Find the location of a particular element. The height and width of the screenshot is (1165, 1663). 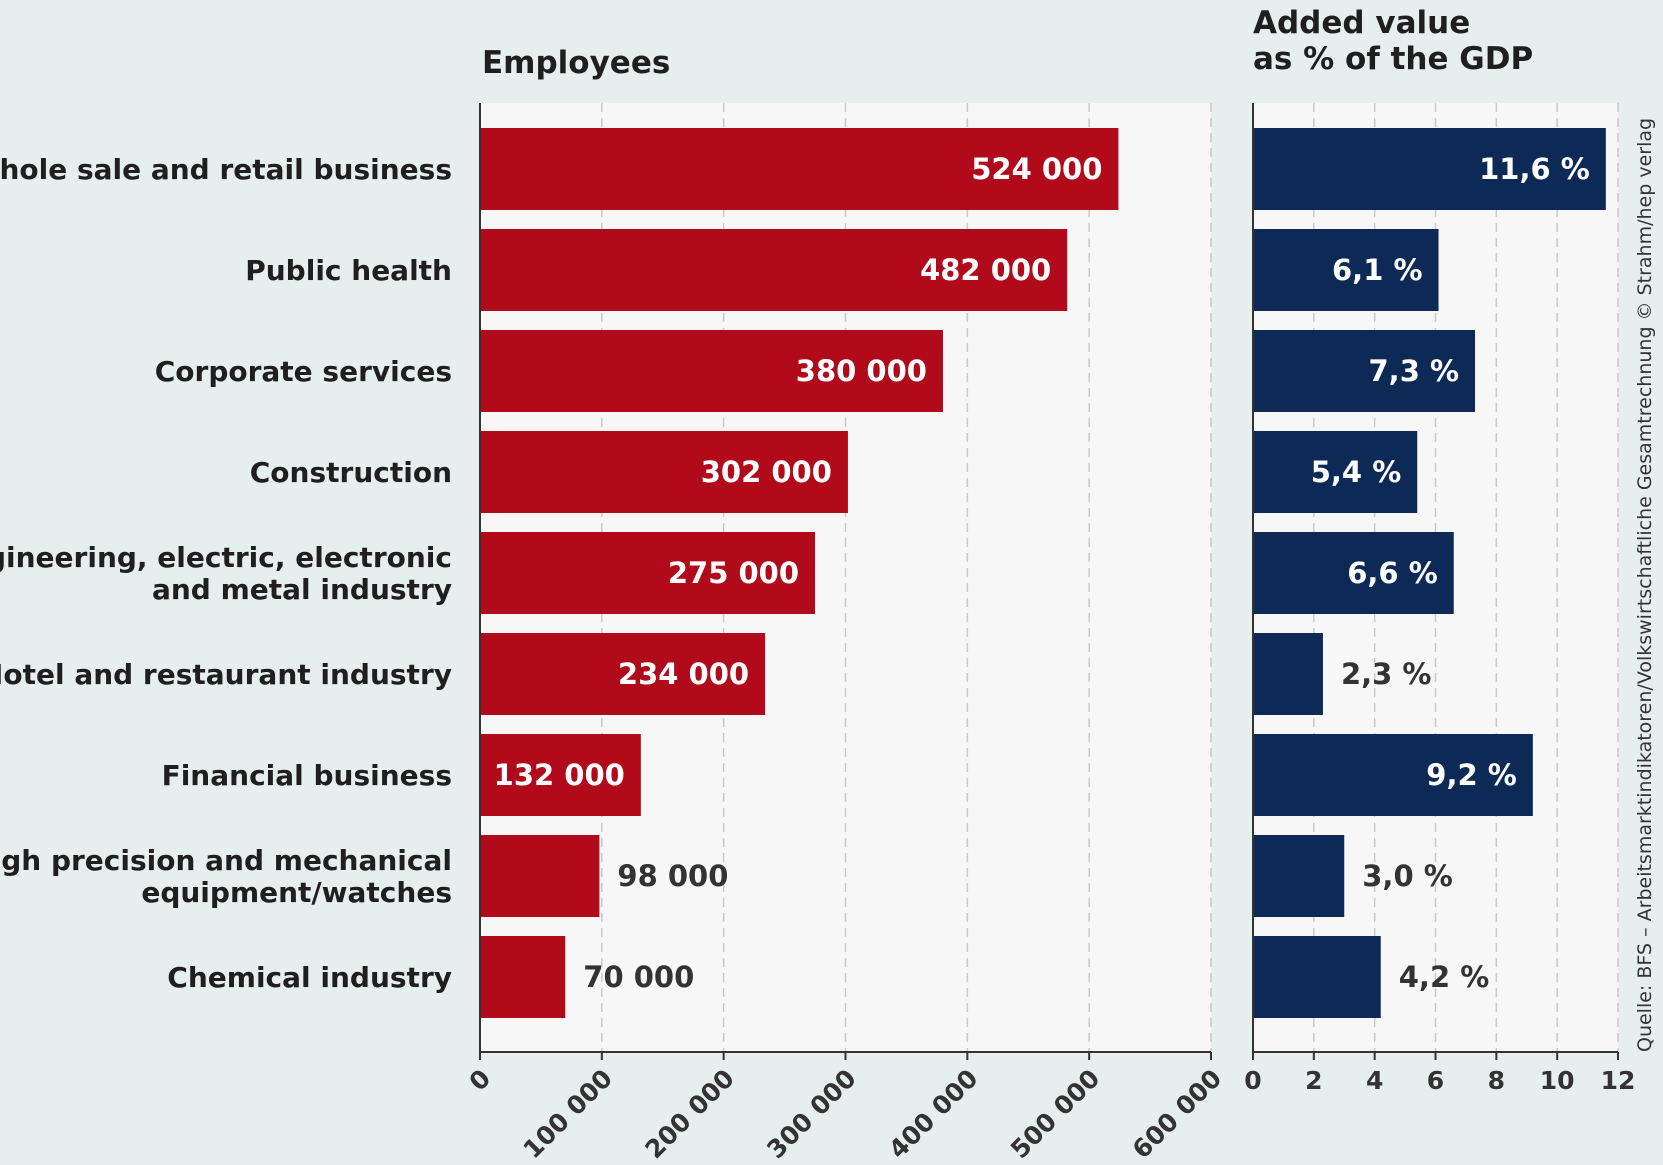

employees-value-label: 524 000 is located at coordinates (1036, 169).